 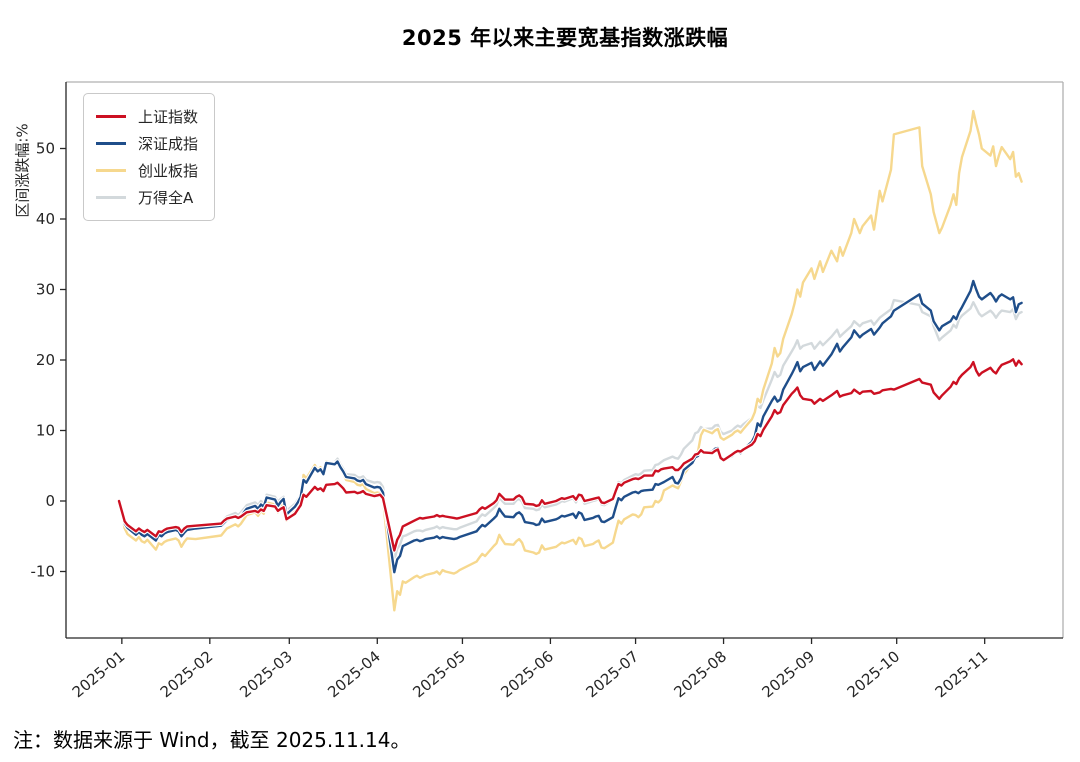 What do you see at coordinates (99, 674) in the screenshot?
I see `x-tick-label: 2025-01` at bounding box center [99, 674].